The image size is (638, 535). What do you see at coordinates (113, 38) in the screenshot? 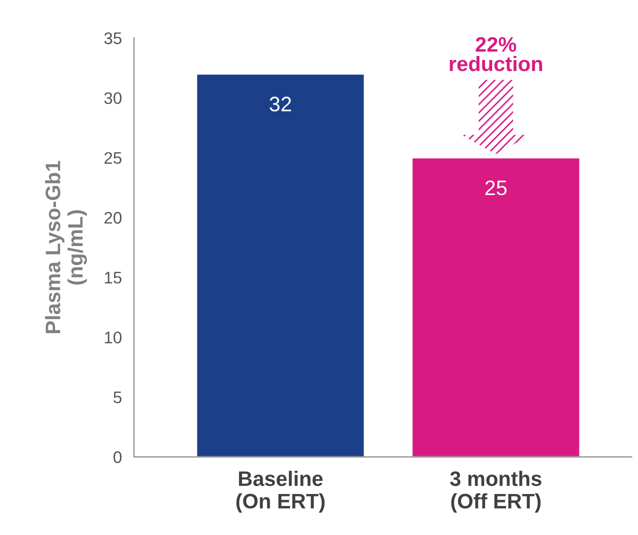
I see `y-tick-label: 35` at bounding box center [113, 38].